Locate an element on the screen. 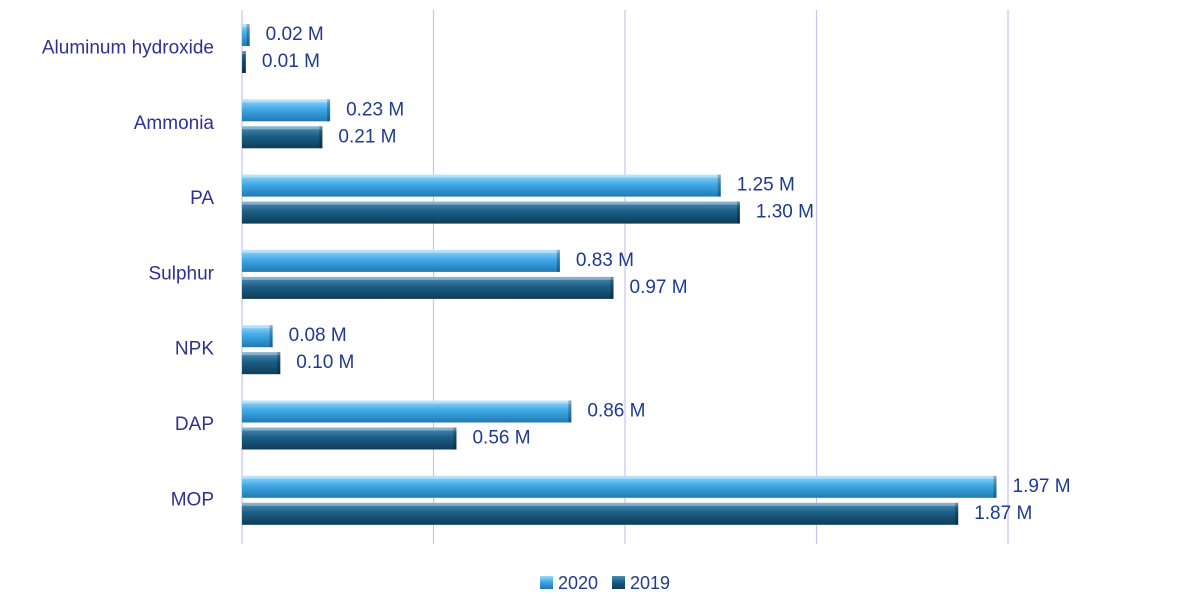 Image resolution: width=1191 pixels, height=598 pixels. data-label: 1.25 M is located at coordinates (766, 185).